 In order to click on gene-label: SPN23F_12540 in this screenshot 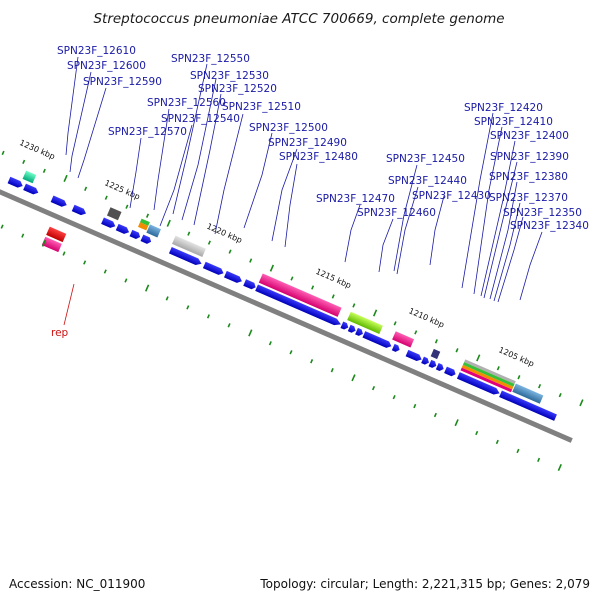, I will do `click(200, 119)`.